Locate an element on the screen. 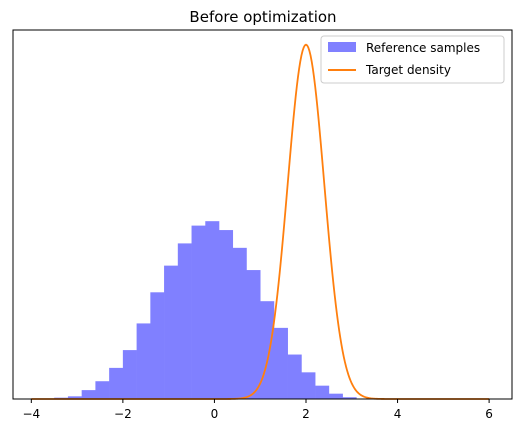  legend-label-target-density: Target density is located at coordinates (408, 70).